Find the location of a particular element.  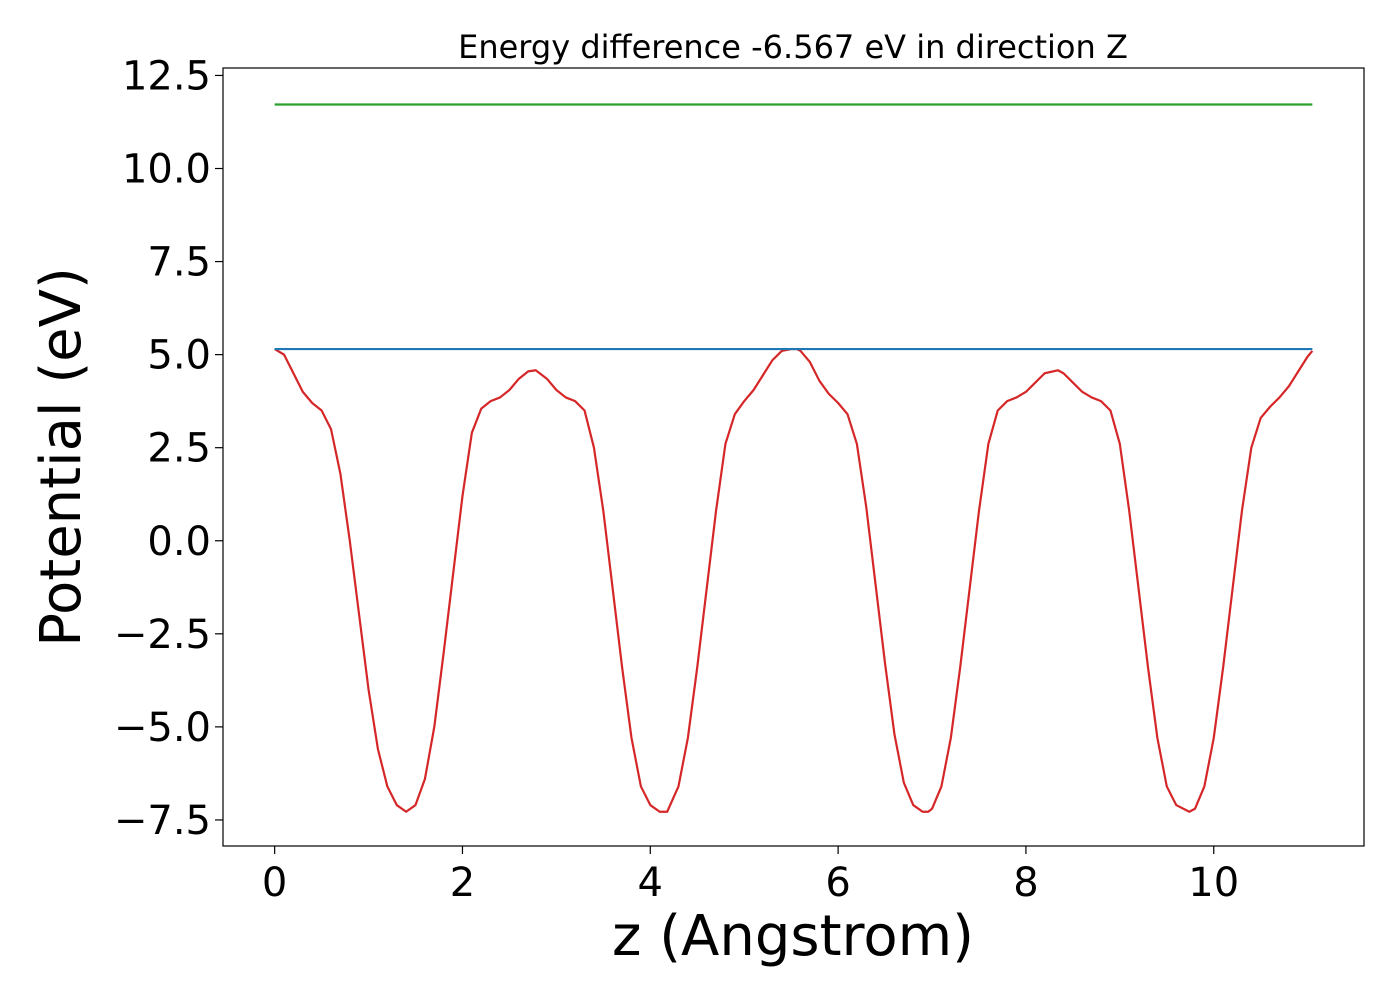

y-tick-label: −7.5 is located at coordinates (162, 821).